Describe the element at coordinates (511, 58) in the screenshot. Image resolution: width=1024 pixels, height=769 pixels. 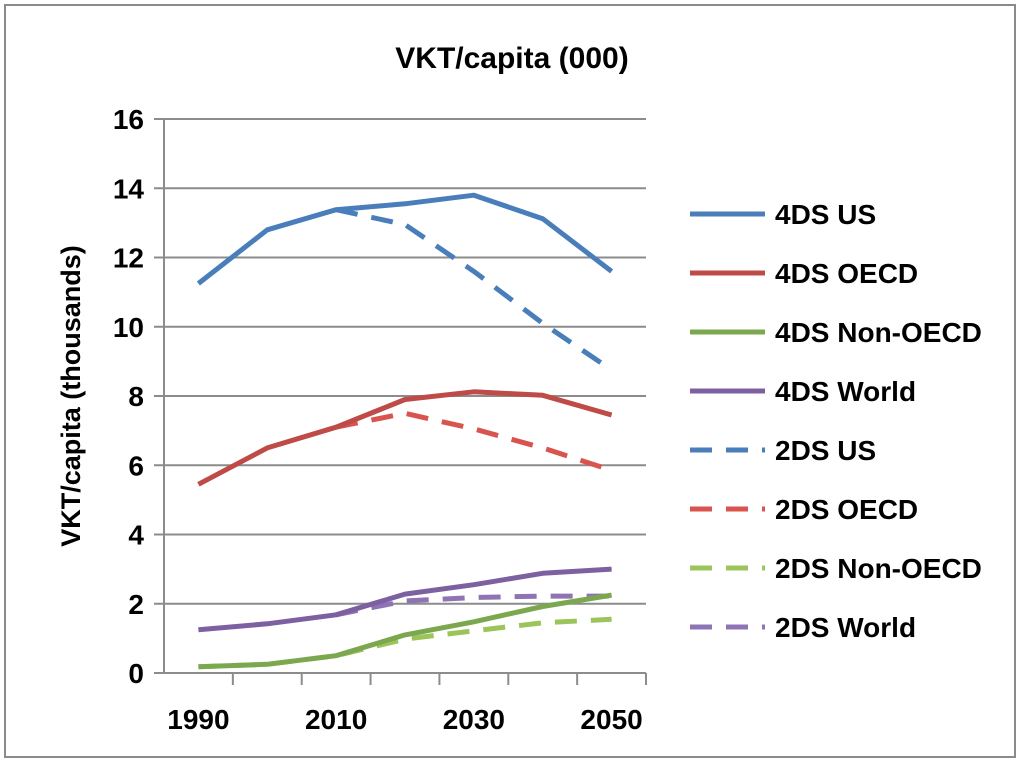
I see `chart-title: VKT/capita (000)` at that location.